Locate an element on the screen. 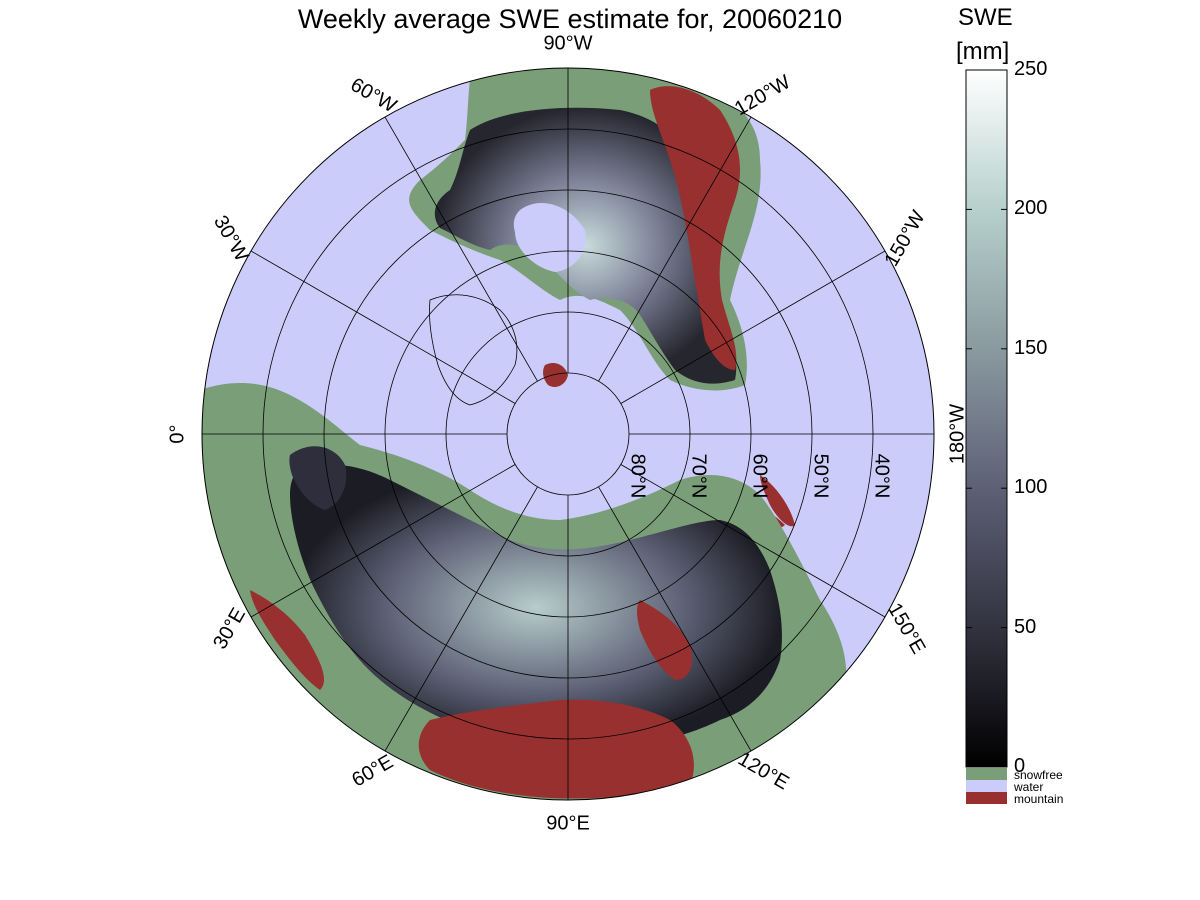 This screenshot has height=900, width=1200. tibet-mountain is located at coordinates (556, 749).